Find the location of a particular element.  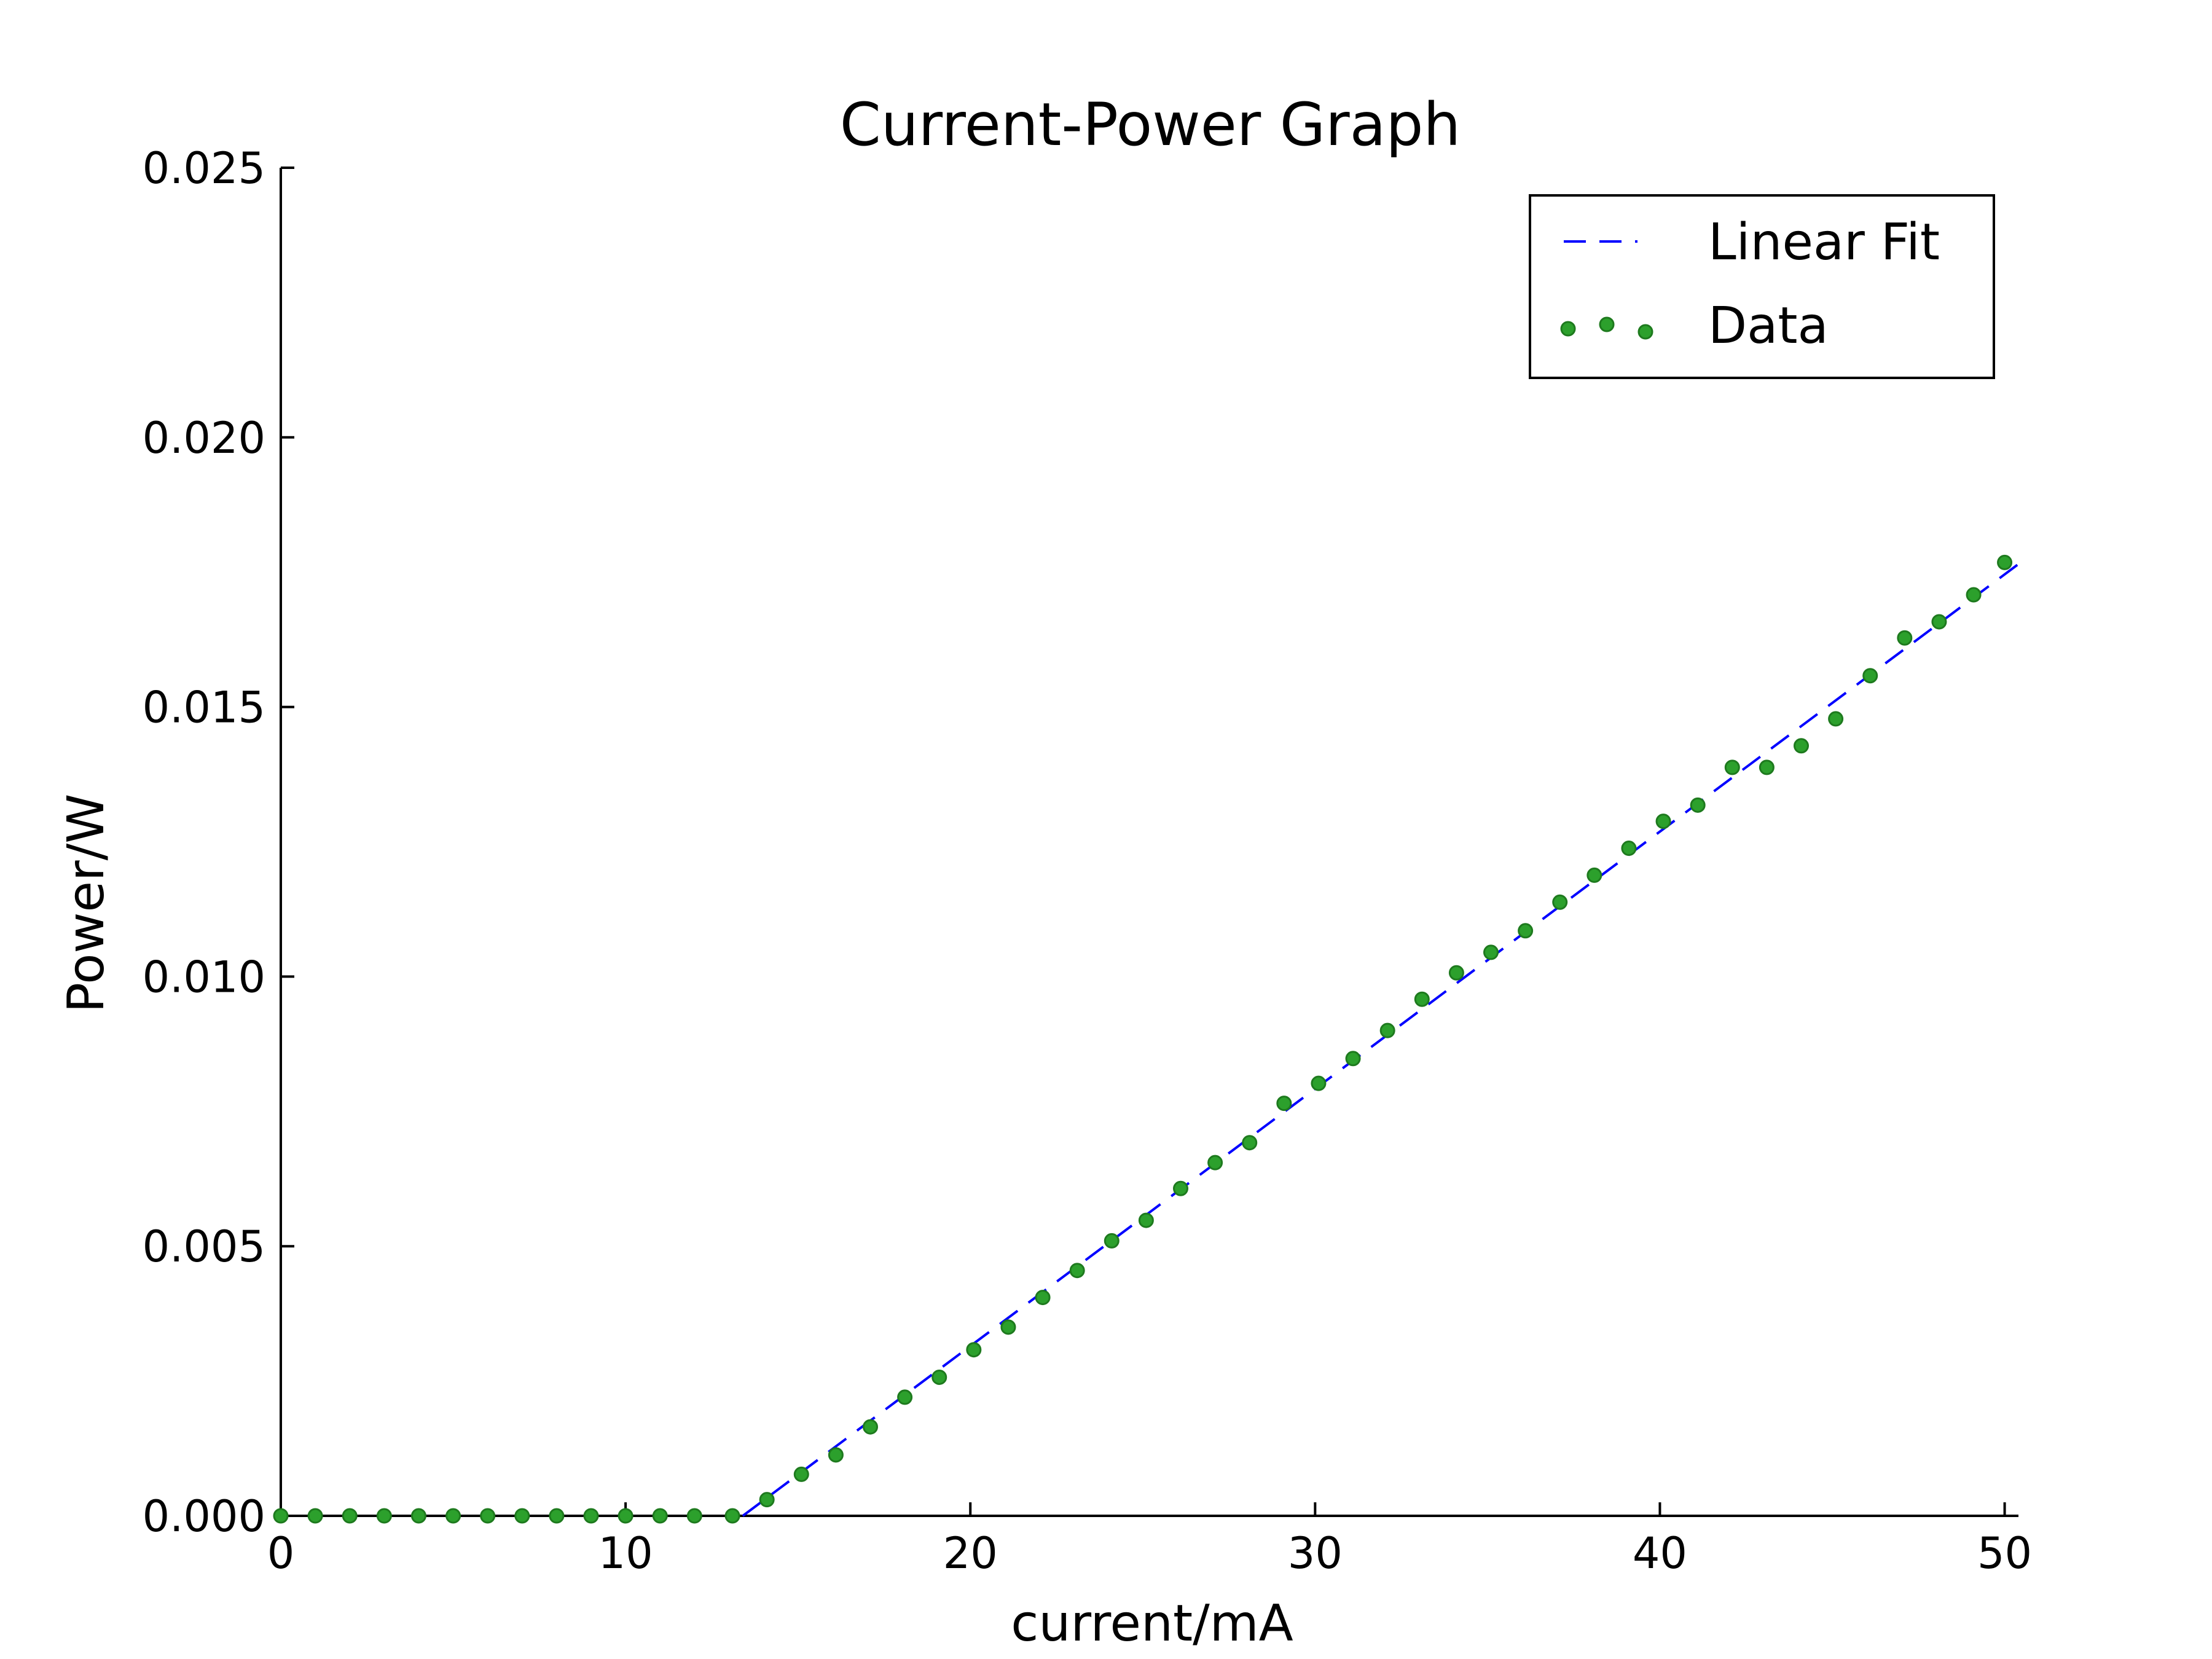

chart-title: Current-Power Graph is located at coordinates (1150, 124).